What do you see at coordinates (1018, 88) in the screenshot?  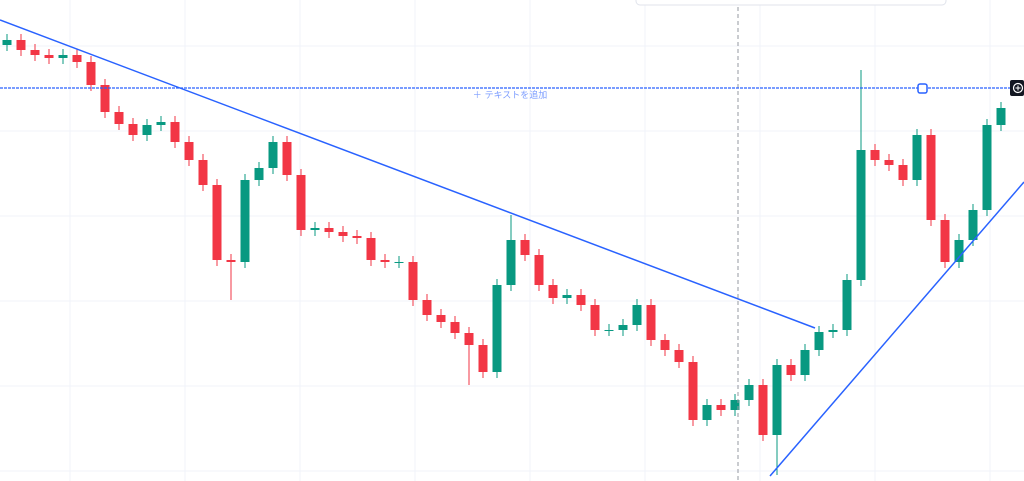 I see `add-icon` at bounding box center [1018, 88].